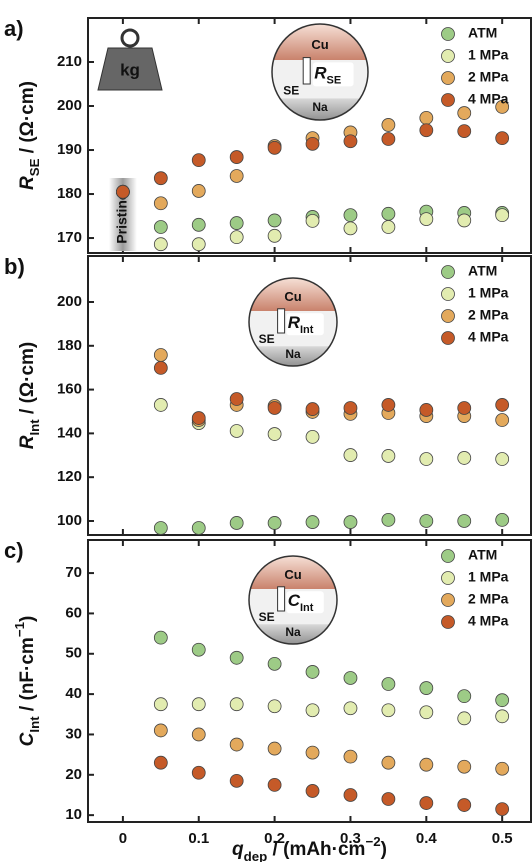 The height and width of the screenshot is (862, 532). What do you see at coordinates (301, 603) in the screenshot?
I see `inset-symbol: CInt` at bounding box center [301, 603].